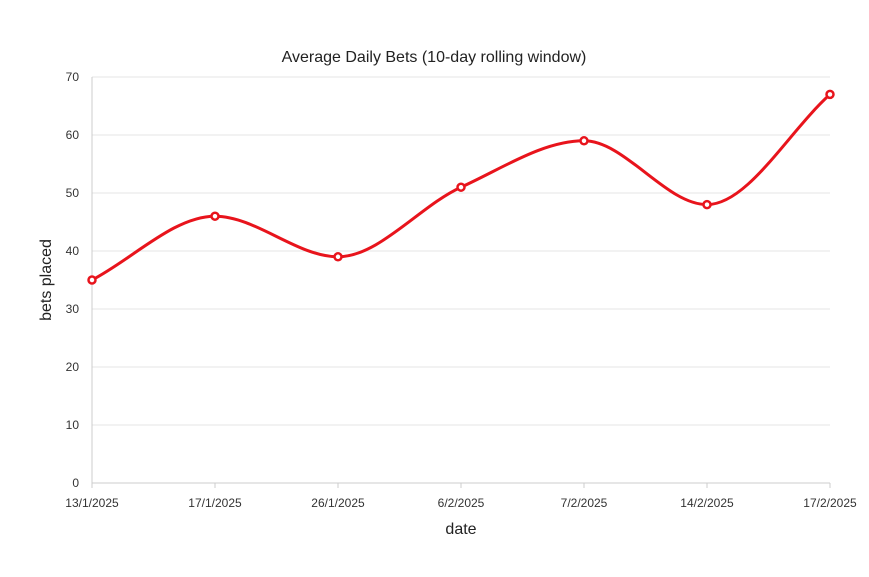 The image size is (869, 577). I want to click on x-tick-label: 6/2/2025, so click(461, 503).